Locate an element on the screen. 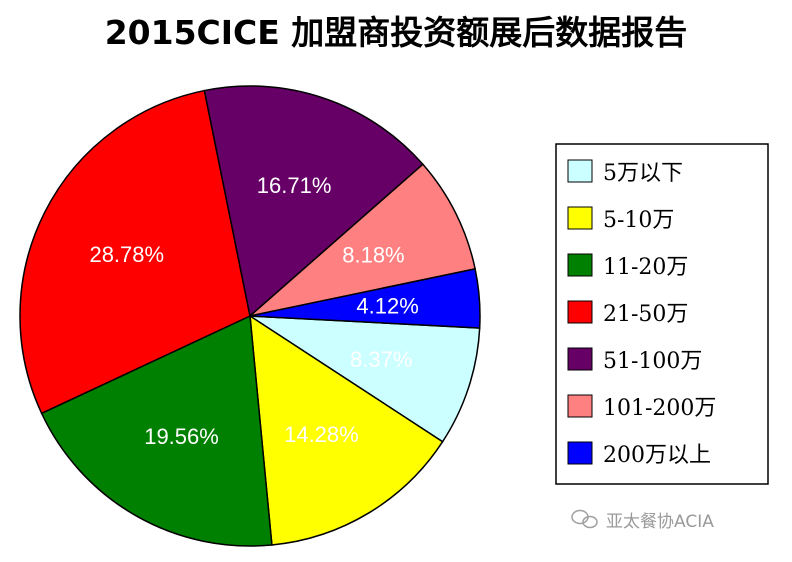  wechat-icon is located at coordinates (584, 519).